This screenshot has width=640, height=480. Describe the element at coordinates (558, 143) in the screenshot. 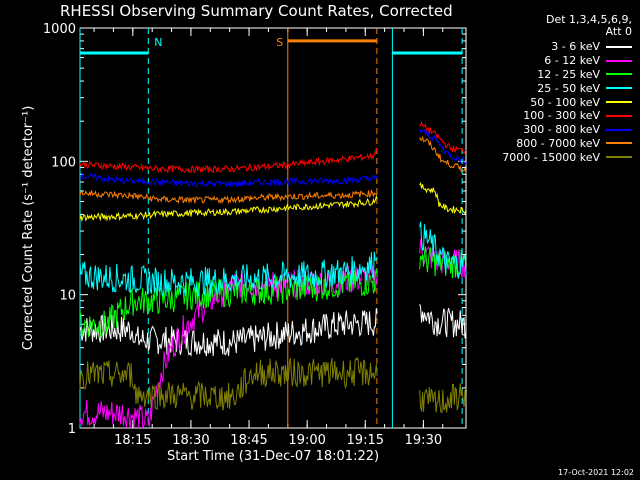

I see `legend-item-label: 800 - 7000 keV` at that location.